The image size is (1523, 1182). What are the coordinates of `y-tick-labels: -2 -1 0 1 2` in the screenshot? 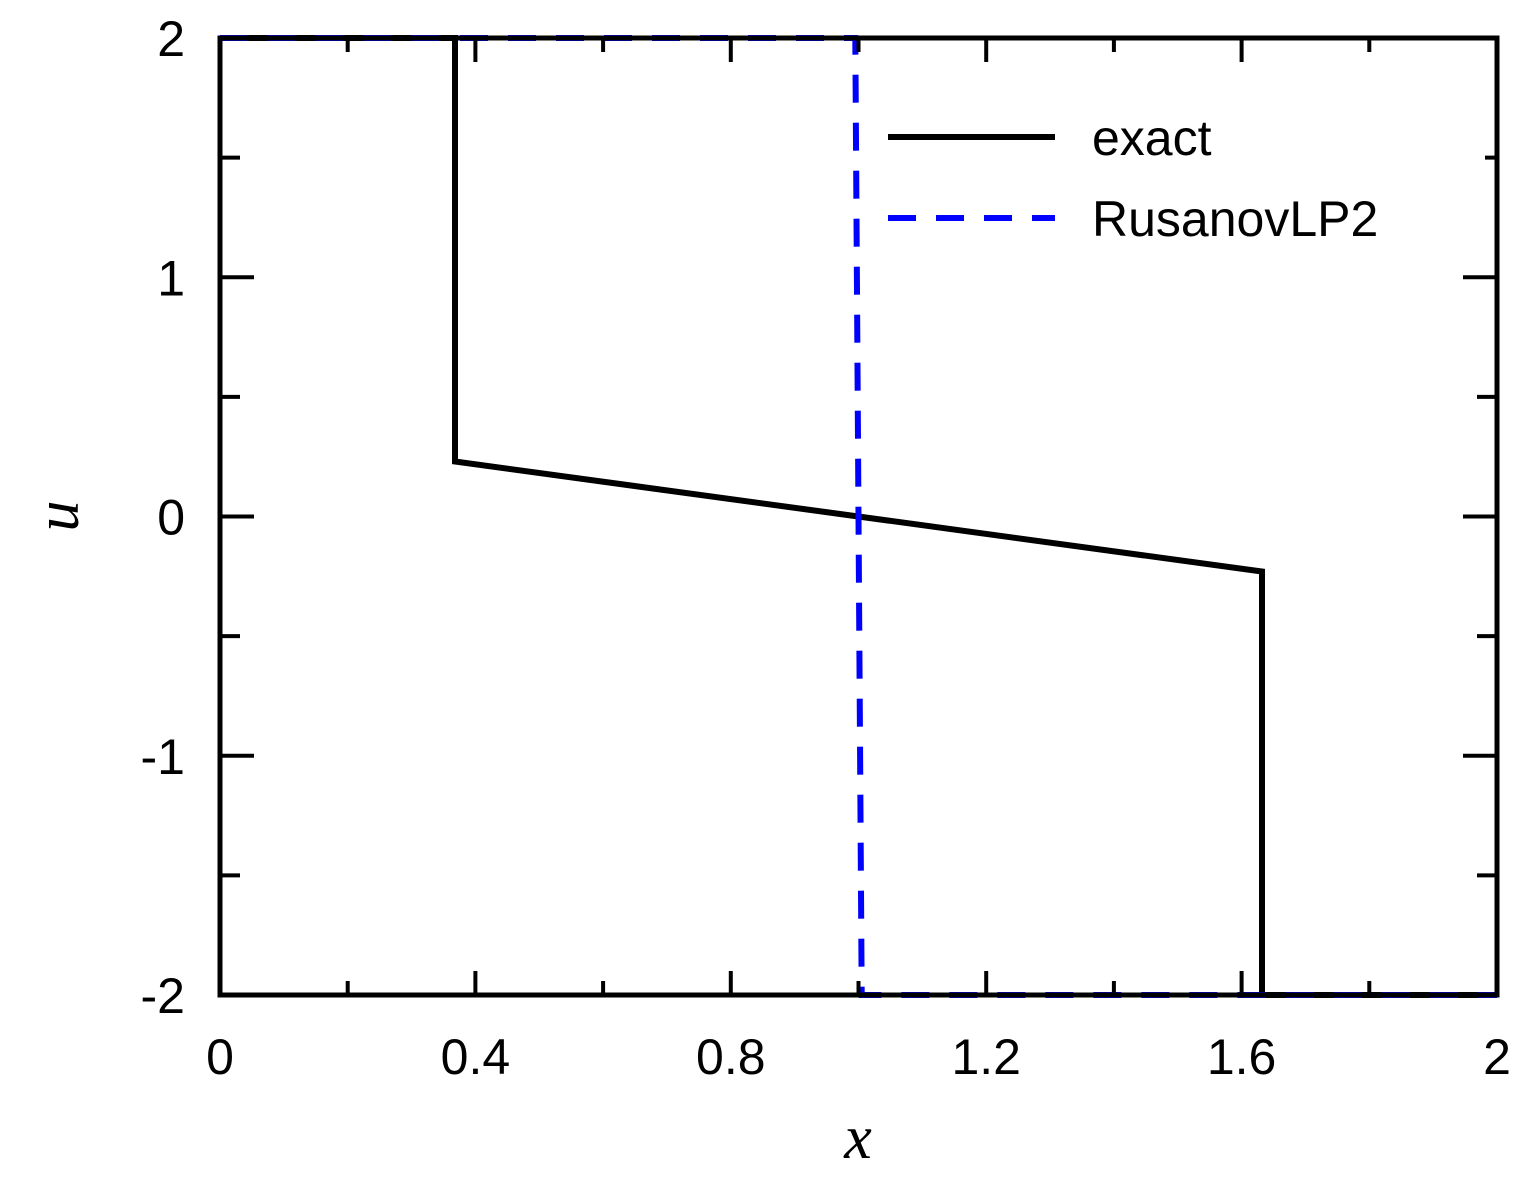 It's located at (163, 517).